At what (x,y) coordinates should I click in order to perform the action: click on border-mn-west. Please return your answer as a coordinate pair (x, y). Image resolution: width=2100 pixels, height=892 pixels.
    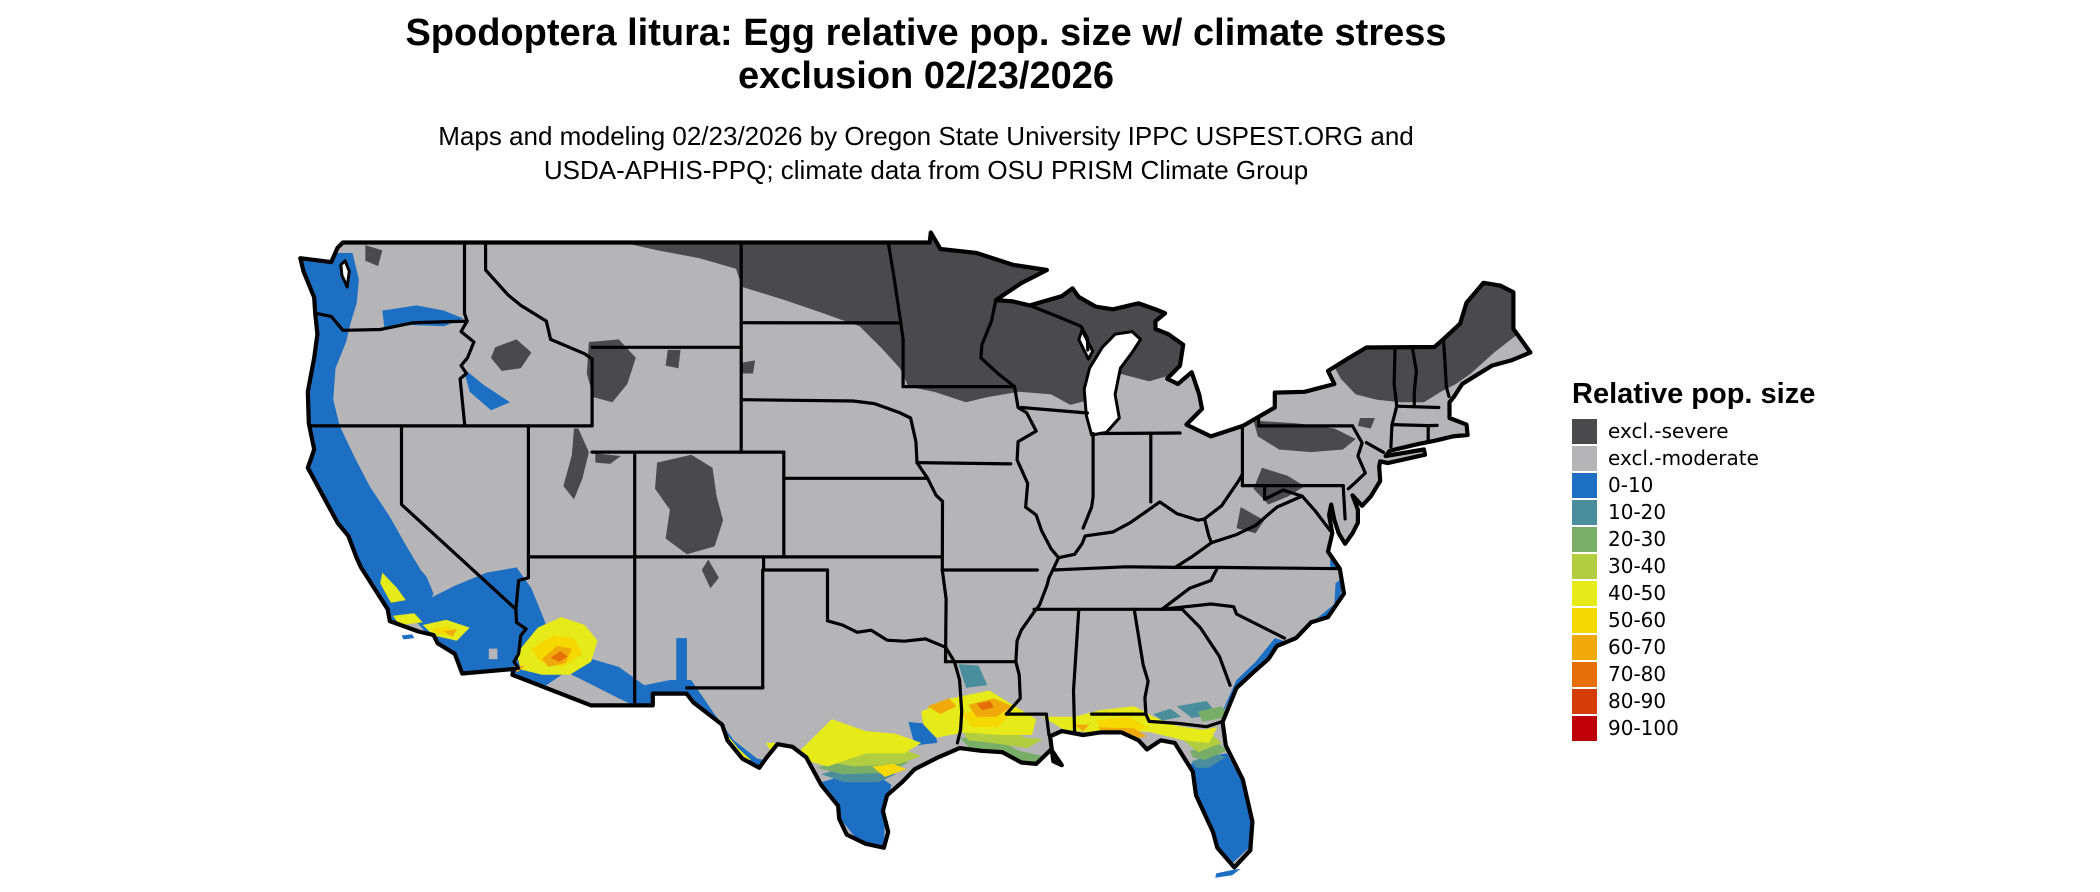
    Looking at the image, I should click on (895, 314).